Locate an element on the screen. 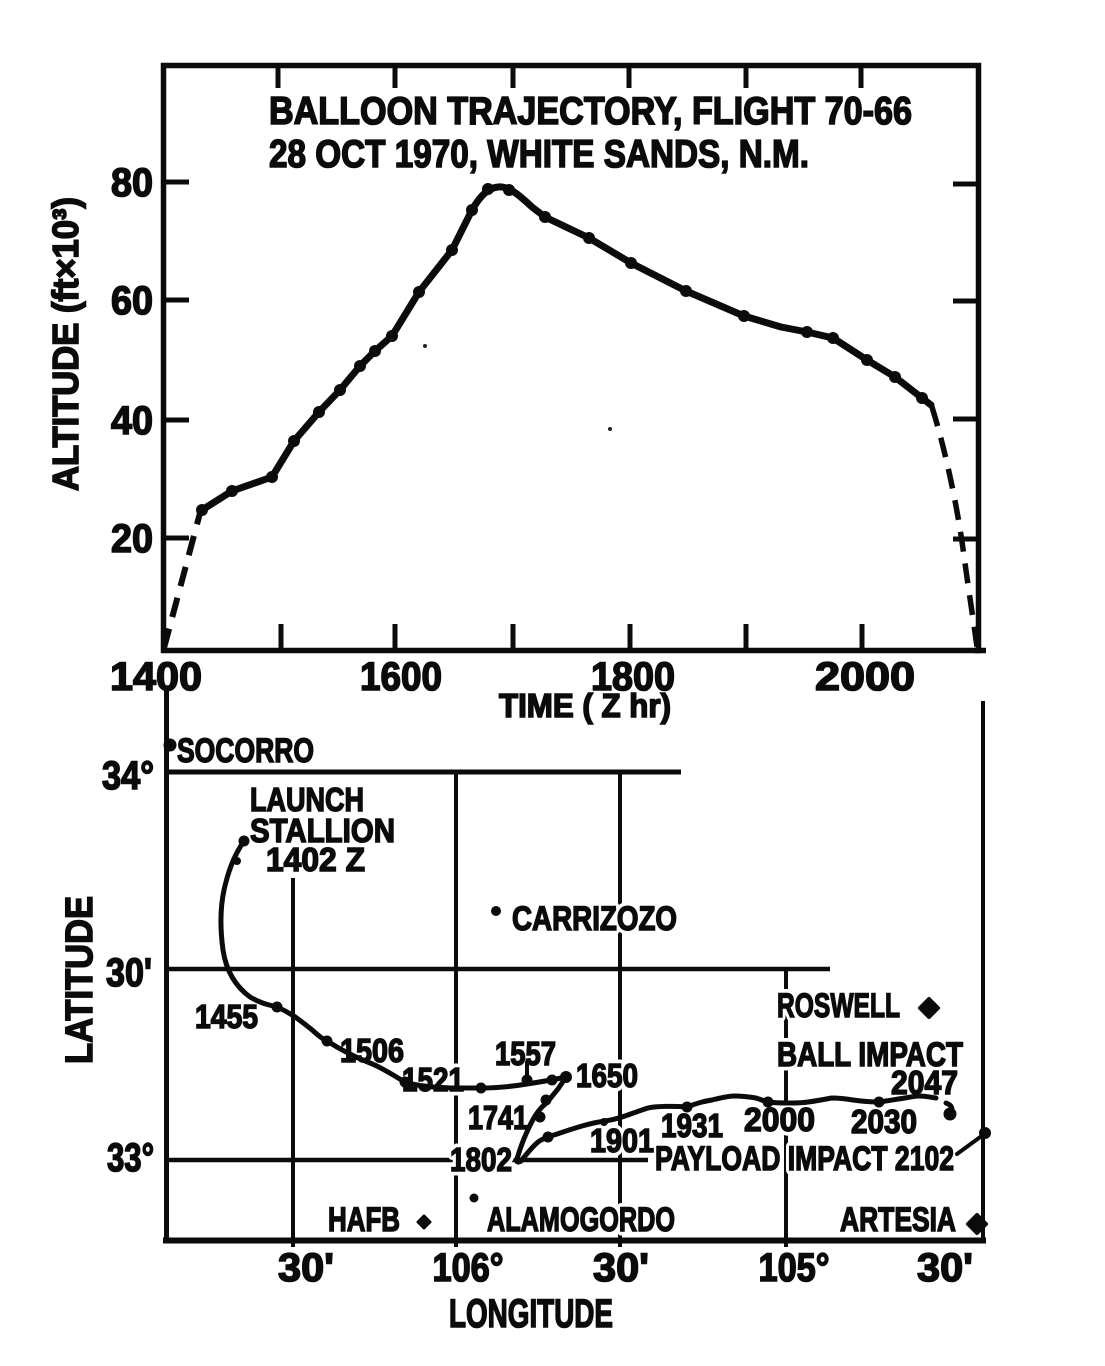  svg-text: 106° is located at coordinates (468, 1268).